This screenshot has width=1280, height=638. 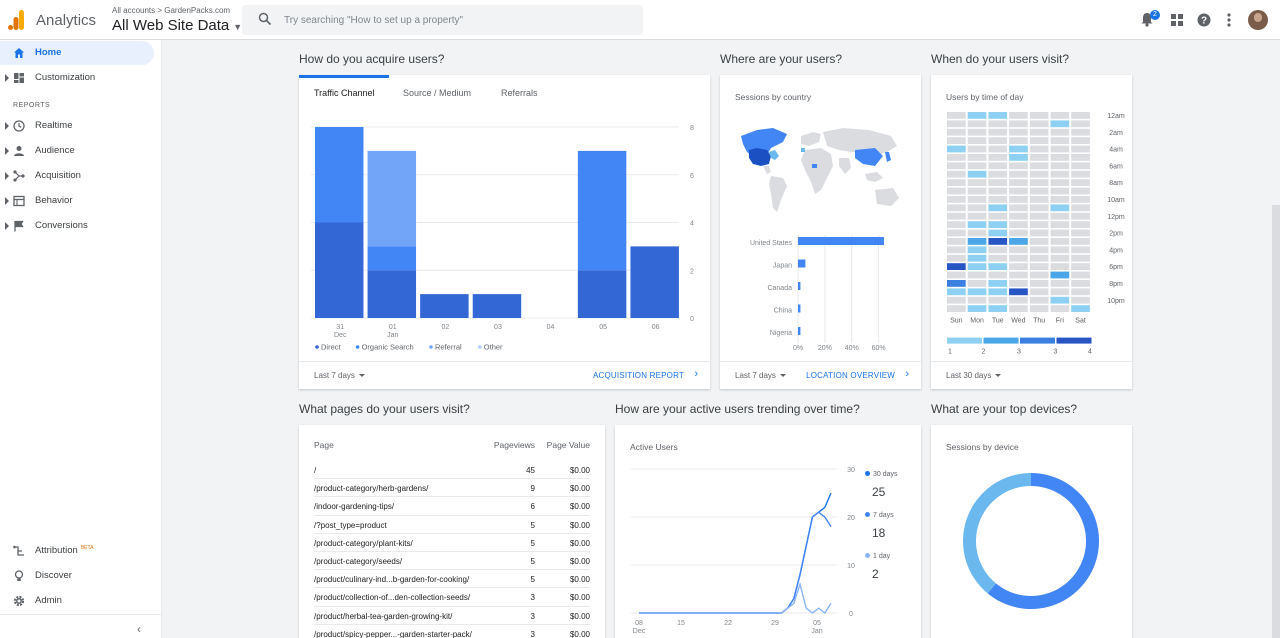 I want to click on apps-icon, so click(x=1177, y=20).